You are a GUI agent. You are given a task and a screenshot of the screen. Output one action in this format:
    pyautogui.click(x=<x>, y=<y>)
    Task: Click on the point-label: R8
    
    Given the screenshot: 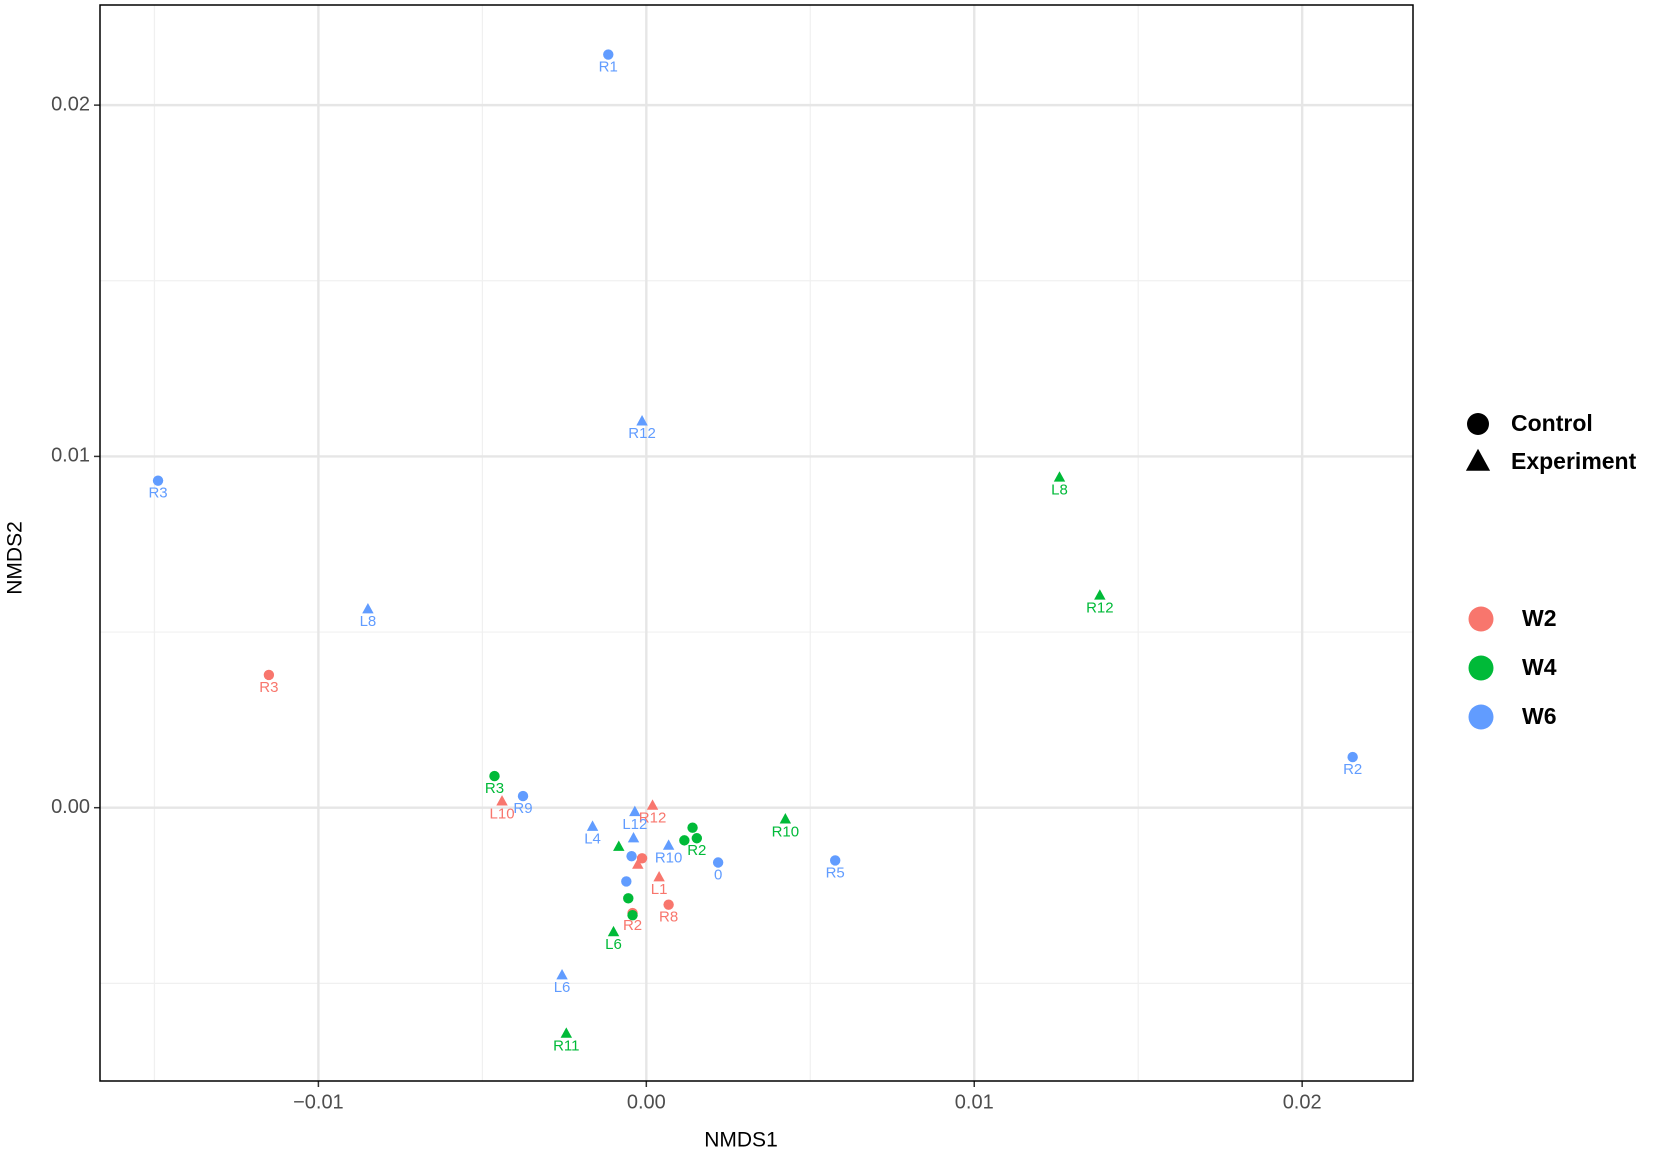 What is the action you would take?
    pyautogui.click(x=668, y=917)
    